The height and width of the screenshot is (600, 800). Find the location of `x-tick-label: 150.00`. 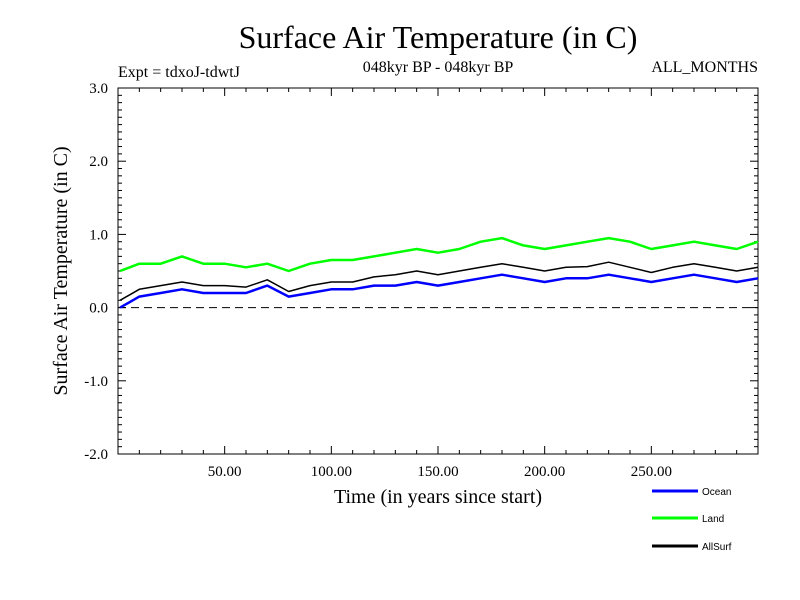

x-tick-label: 150.00 is located at coordinates (437, 472).